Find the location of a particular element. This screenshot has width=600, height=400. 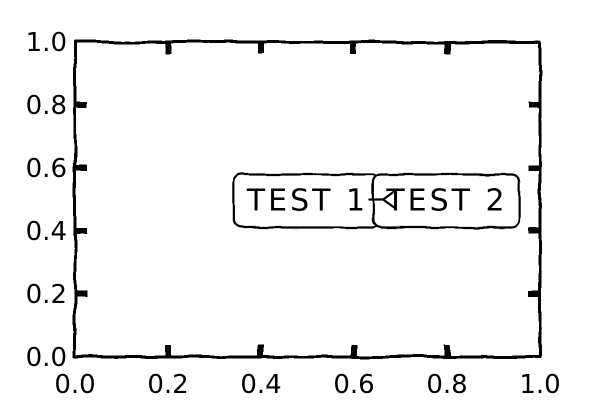

y-tick-label: 0.0 is located at coordinates (46, 358).